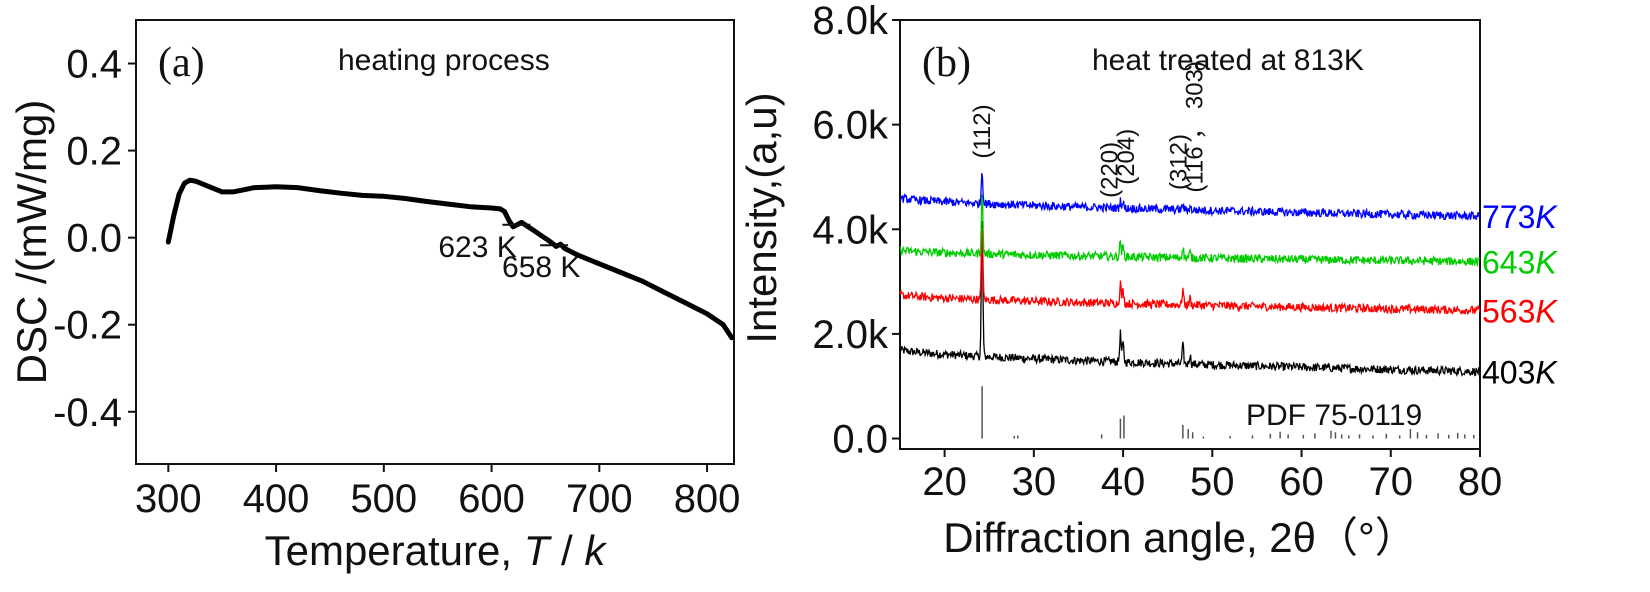 The image size is (1650, 592). What do you see at coordinates (1480, 482) in the screenshot?
I see `x-tick-label: 80` at bounding box center [1480, 482].